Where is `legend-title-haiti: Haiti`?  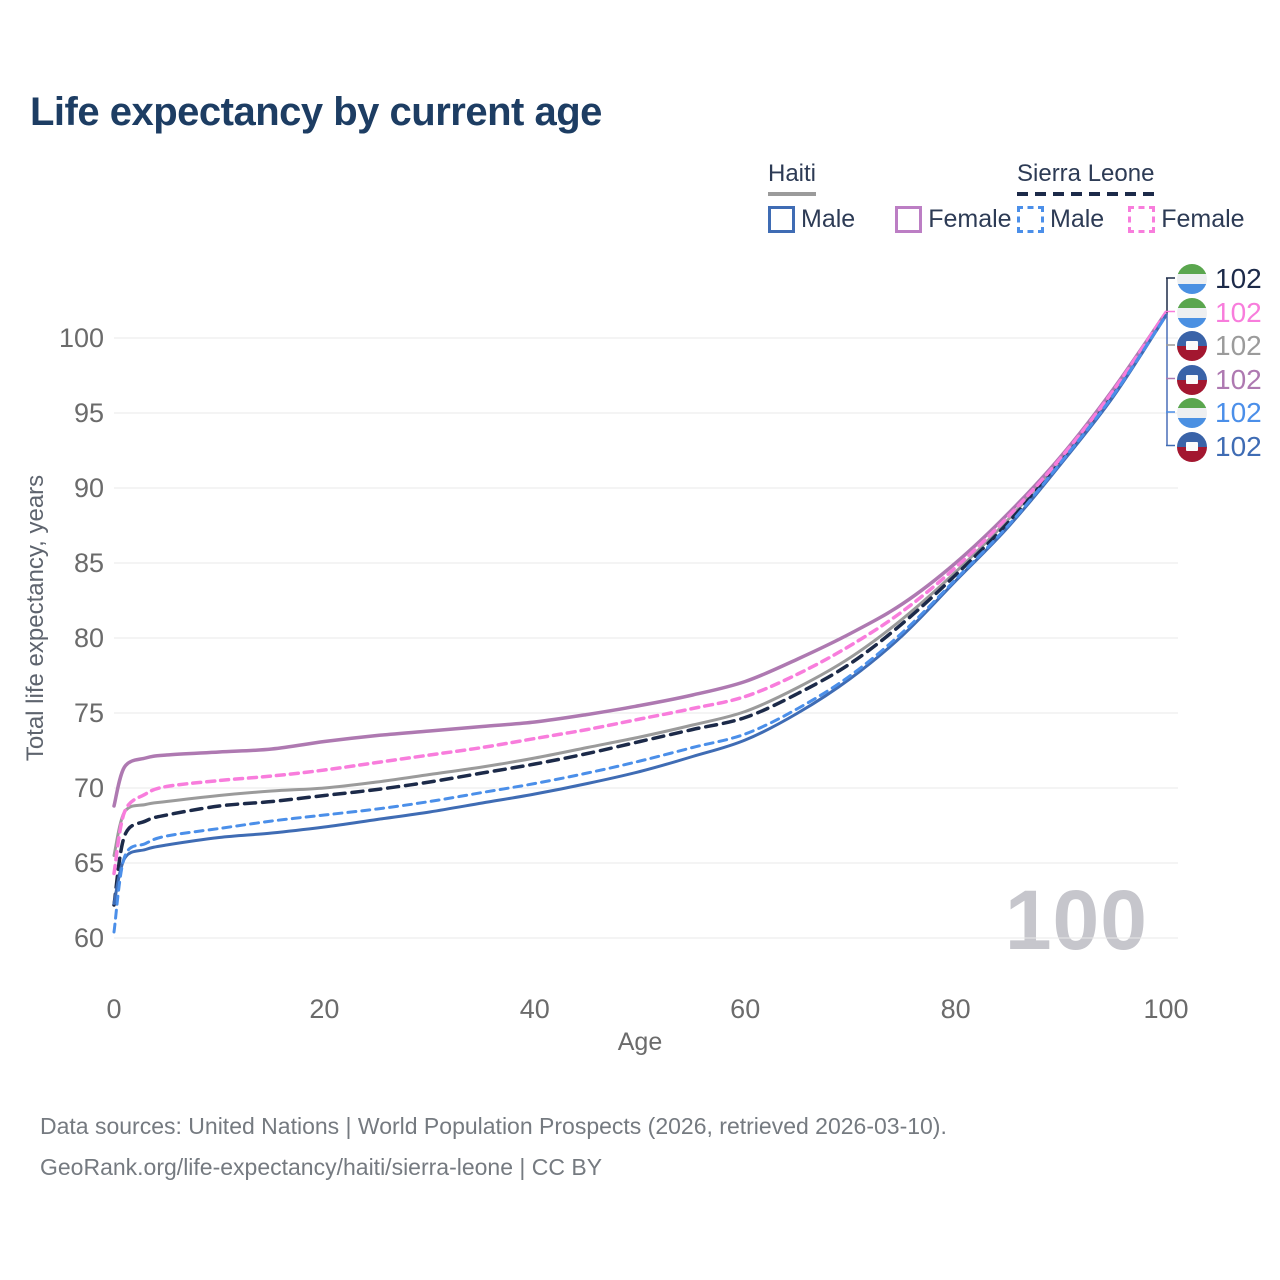
legend-title-haiti: Haiti is located at coordinates (792, 173).